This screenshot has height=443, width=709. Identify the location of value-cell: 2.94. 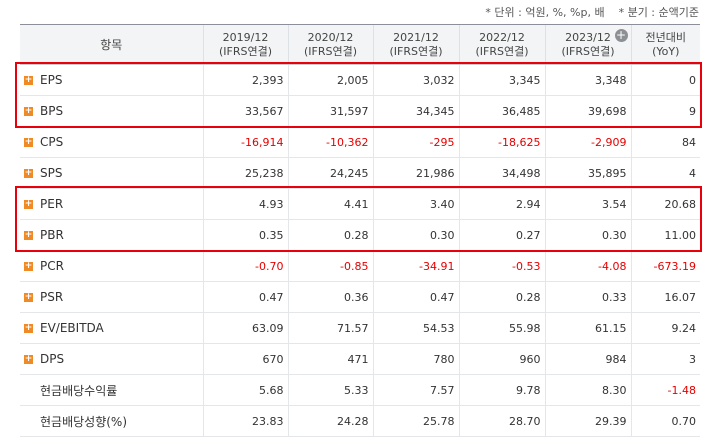
(501, 204).